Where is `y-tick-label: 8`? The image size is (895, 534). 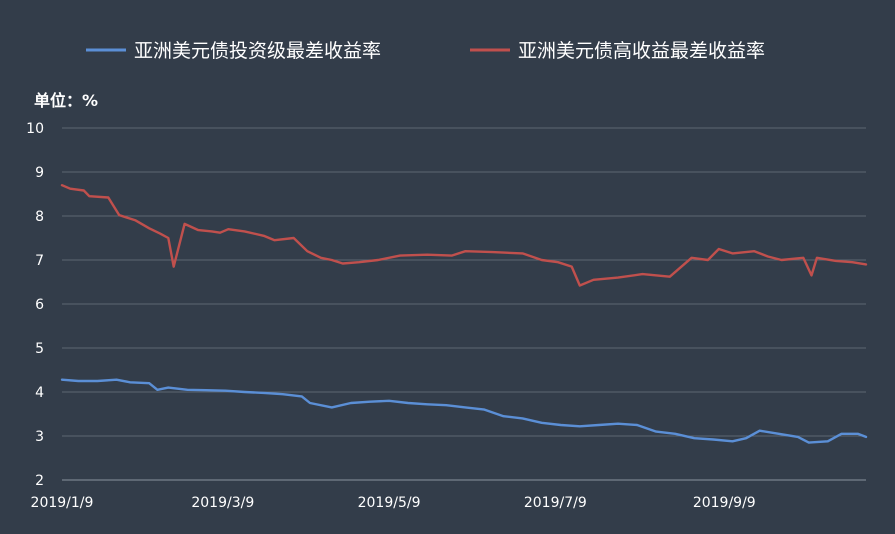 y-tick-label: 8 is located at coordinates (39, 217).